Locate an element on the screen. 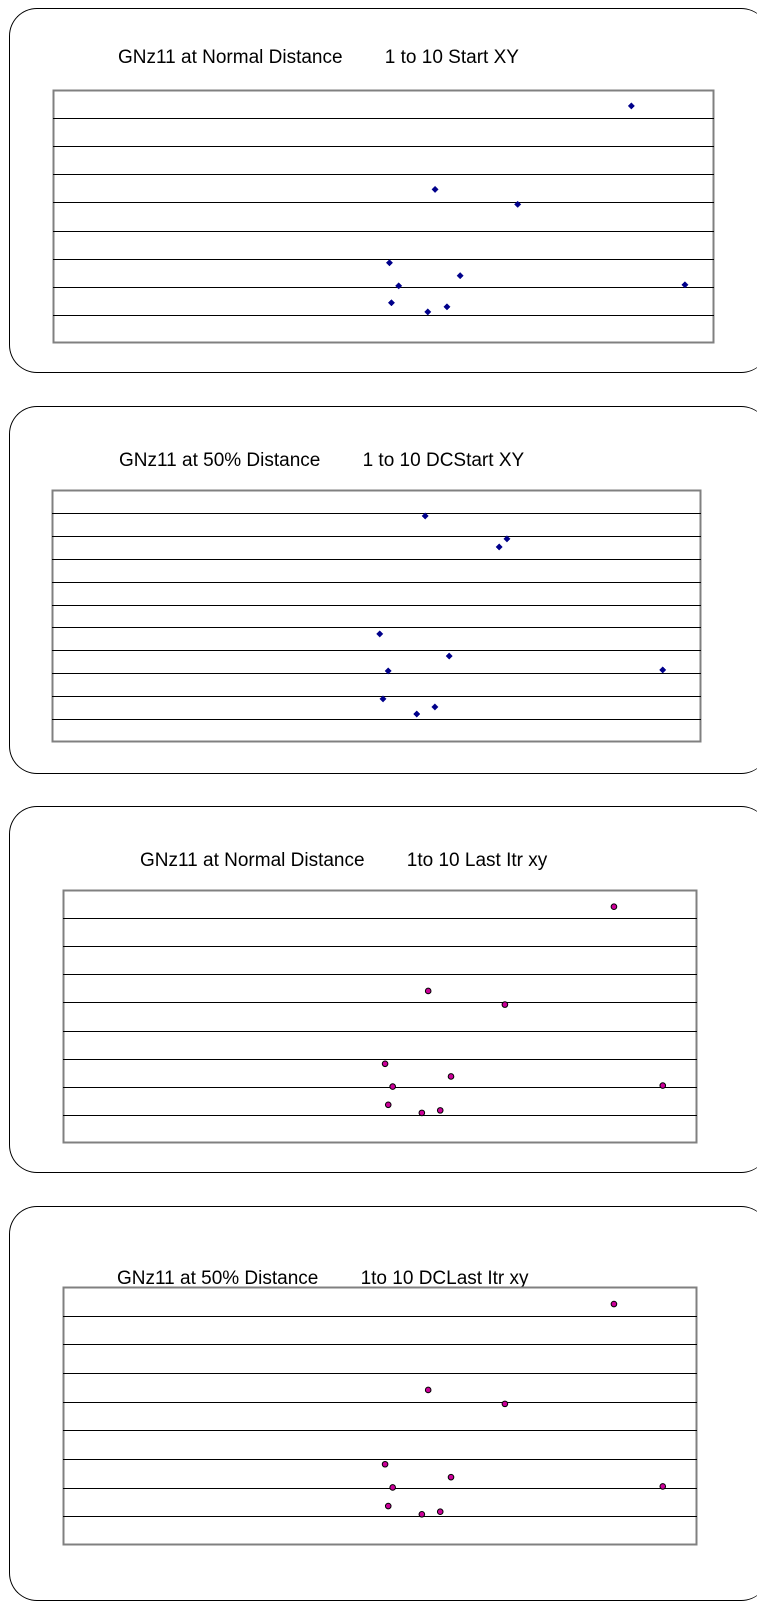  chart-title-2: GNz11 at 50% Distance 1 to 10 DCStart XY is located at coordinates (322, 460).